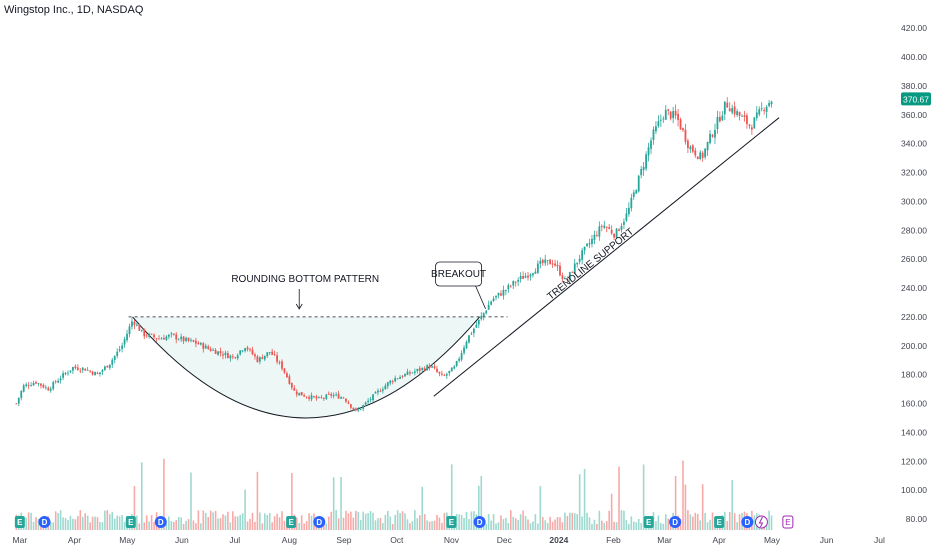  What do you see at coordinates (318, 367) in the screenshot?
I see `pattern-layer` at bounding box center [318, 367].